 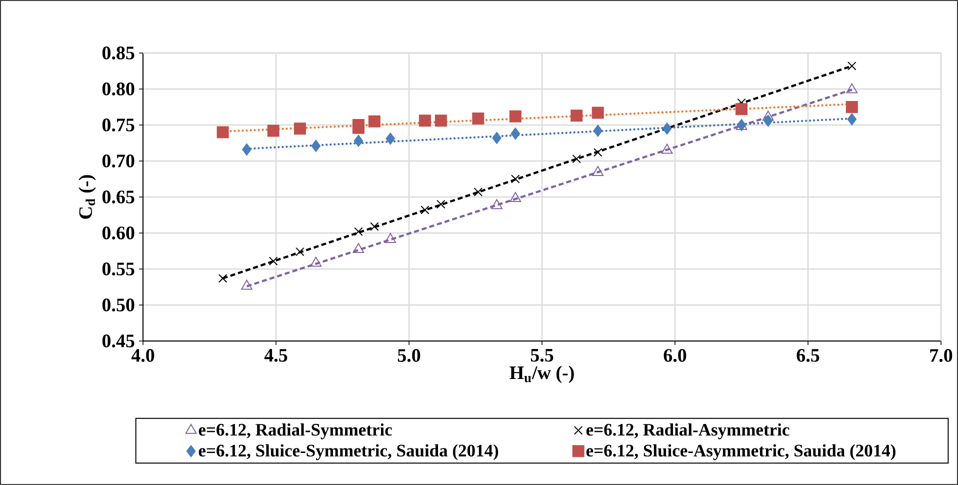 What do you see at coordinates (118, 305) in the screenshot?
I see `y-tick-label: 0.50` at bounding box center [118, 305].